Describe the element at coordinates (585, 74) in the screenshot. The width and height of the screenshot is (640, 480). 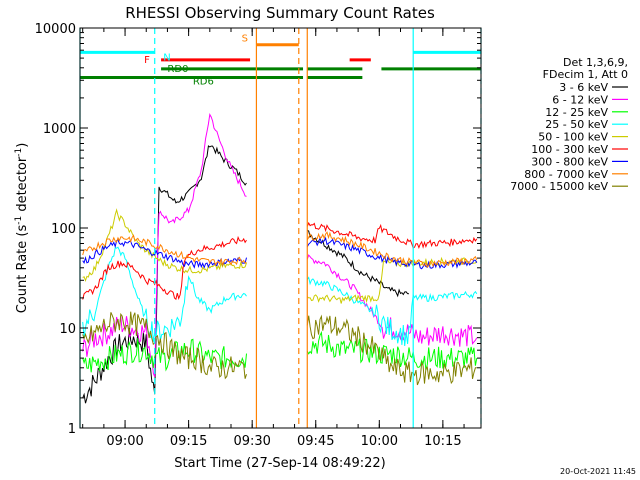
I see `legend-header: FDecim 1, Att 0` at that location.